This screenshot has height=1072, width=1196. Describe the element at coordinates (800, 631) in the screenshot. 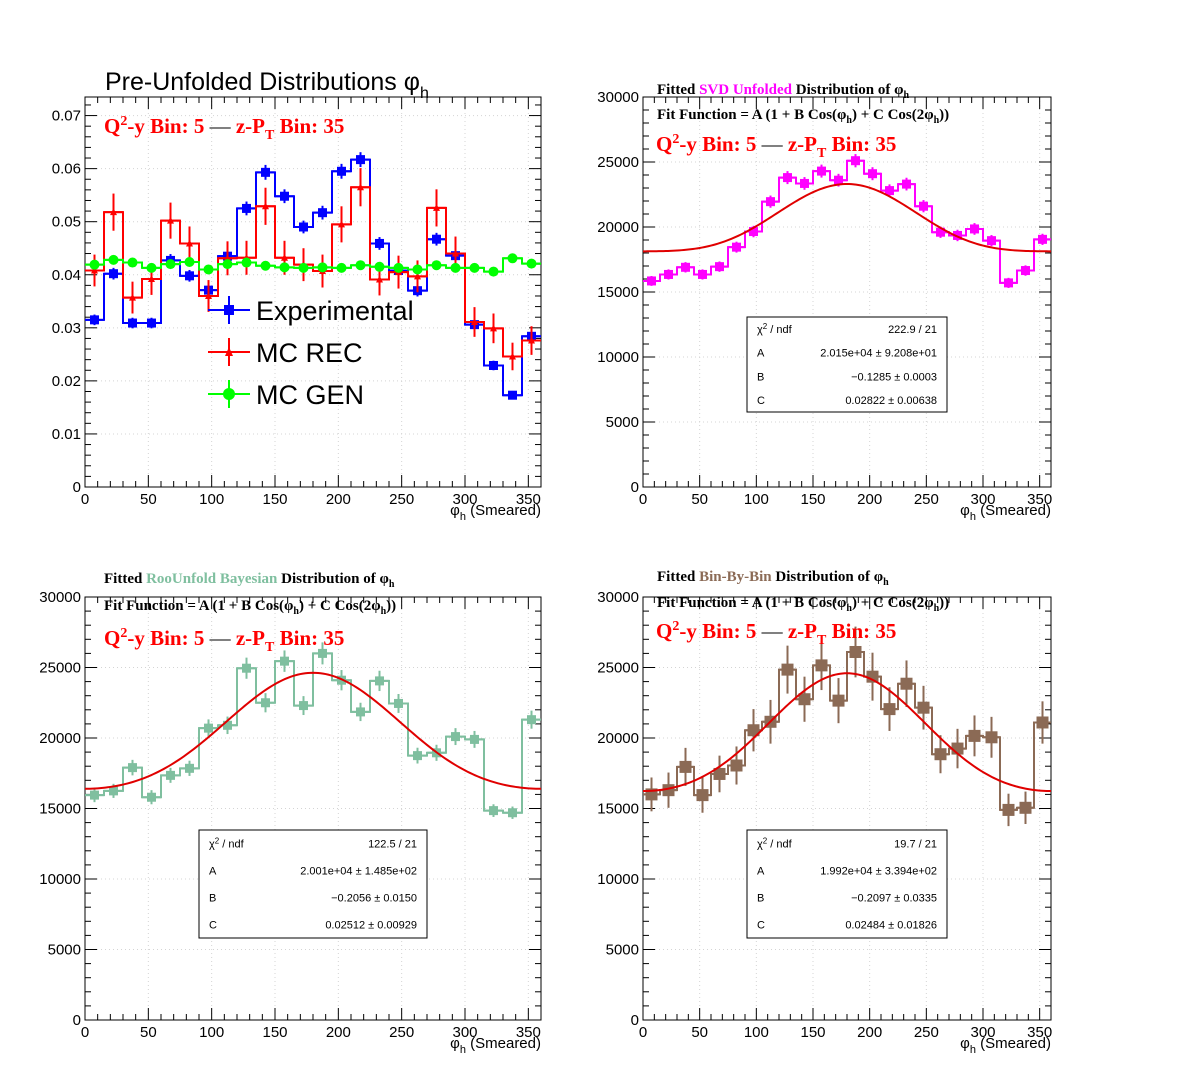

I see `bin-label-zpt: z-P` at that location.